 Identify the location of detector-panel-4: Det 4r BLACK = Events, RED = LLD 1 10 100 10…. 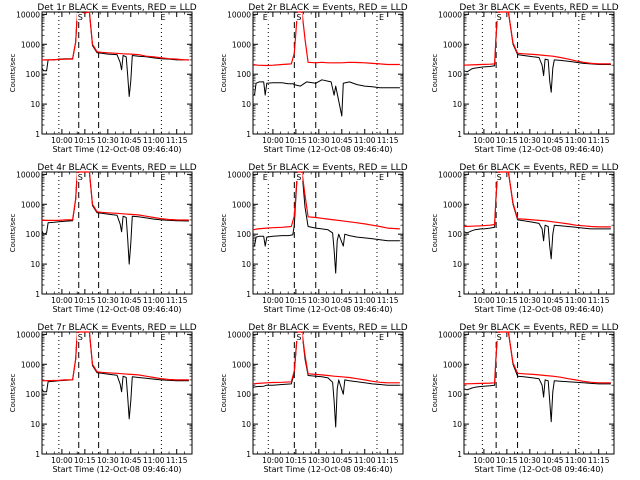
(103, 238).